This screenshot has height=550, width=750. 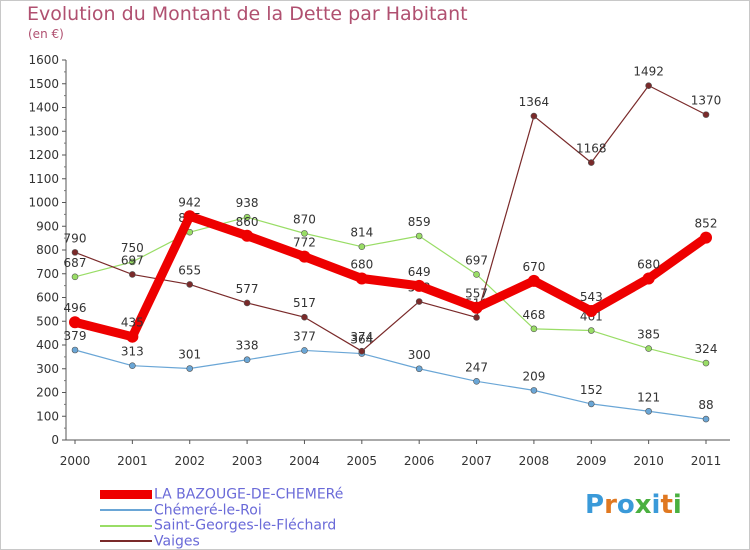 What do you see at coordinates (43, 179) in the screenshot?
I see `y-tick-label: 1100` at bounding box center [43, 179].